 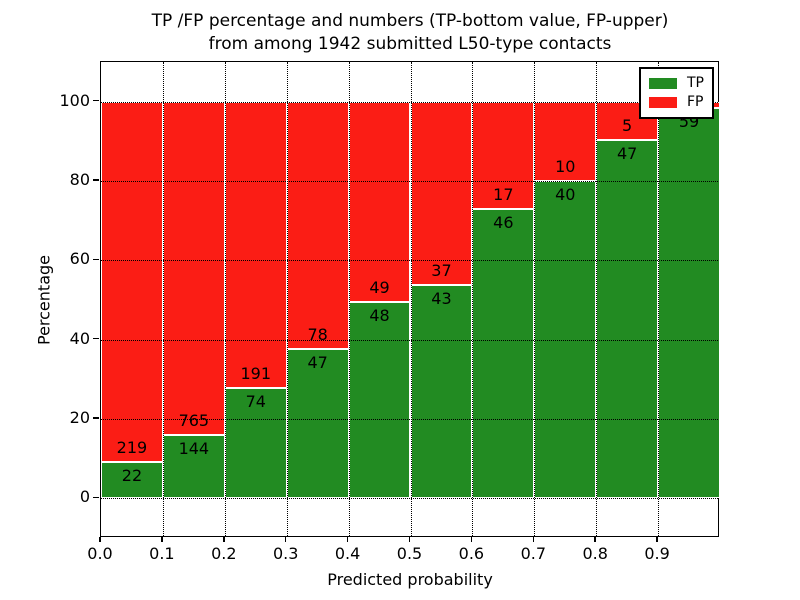 I want to click on tp-count-label: 74, so click(x=255, y=401).